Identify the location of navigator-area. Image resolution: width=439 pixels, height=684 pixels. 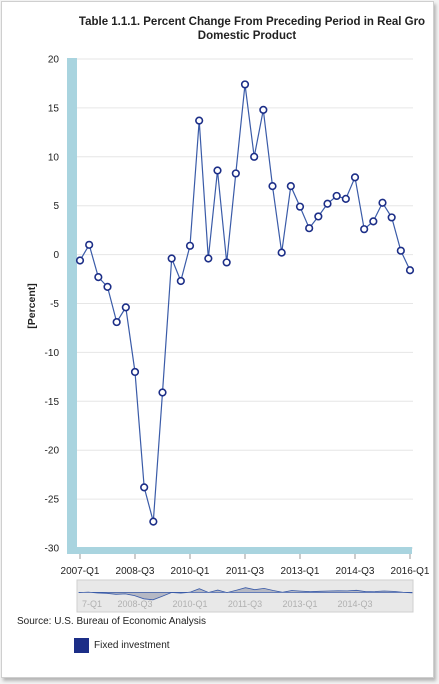
(245, 594).